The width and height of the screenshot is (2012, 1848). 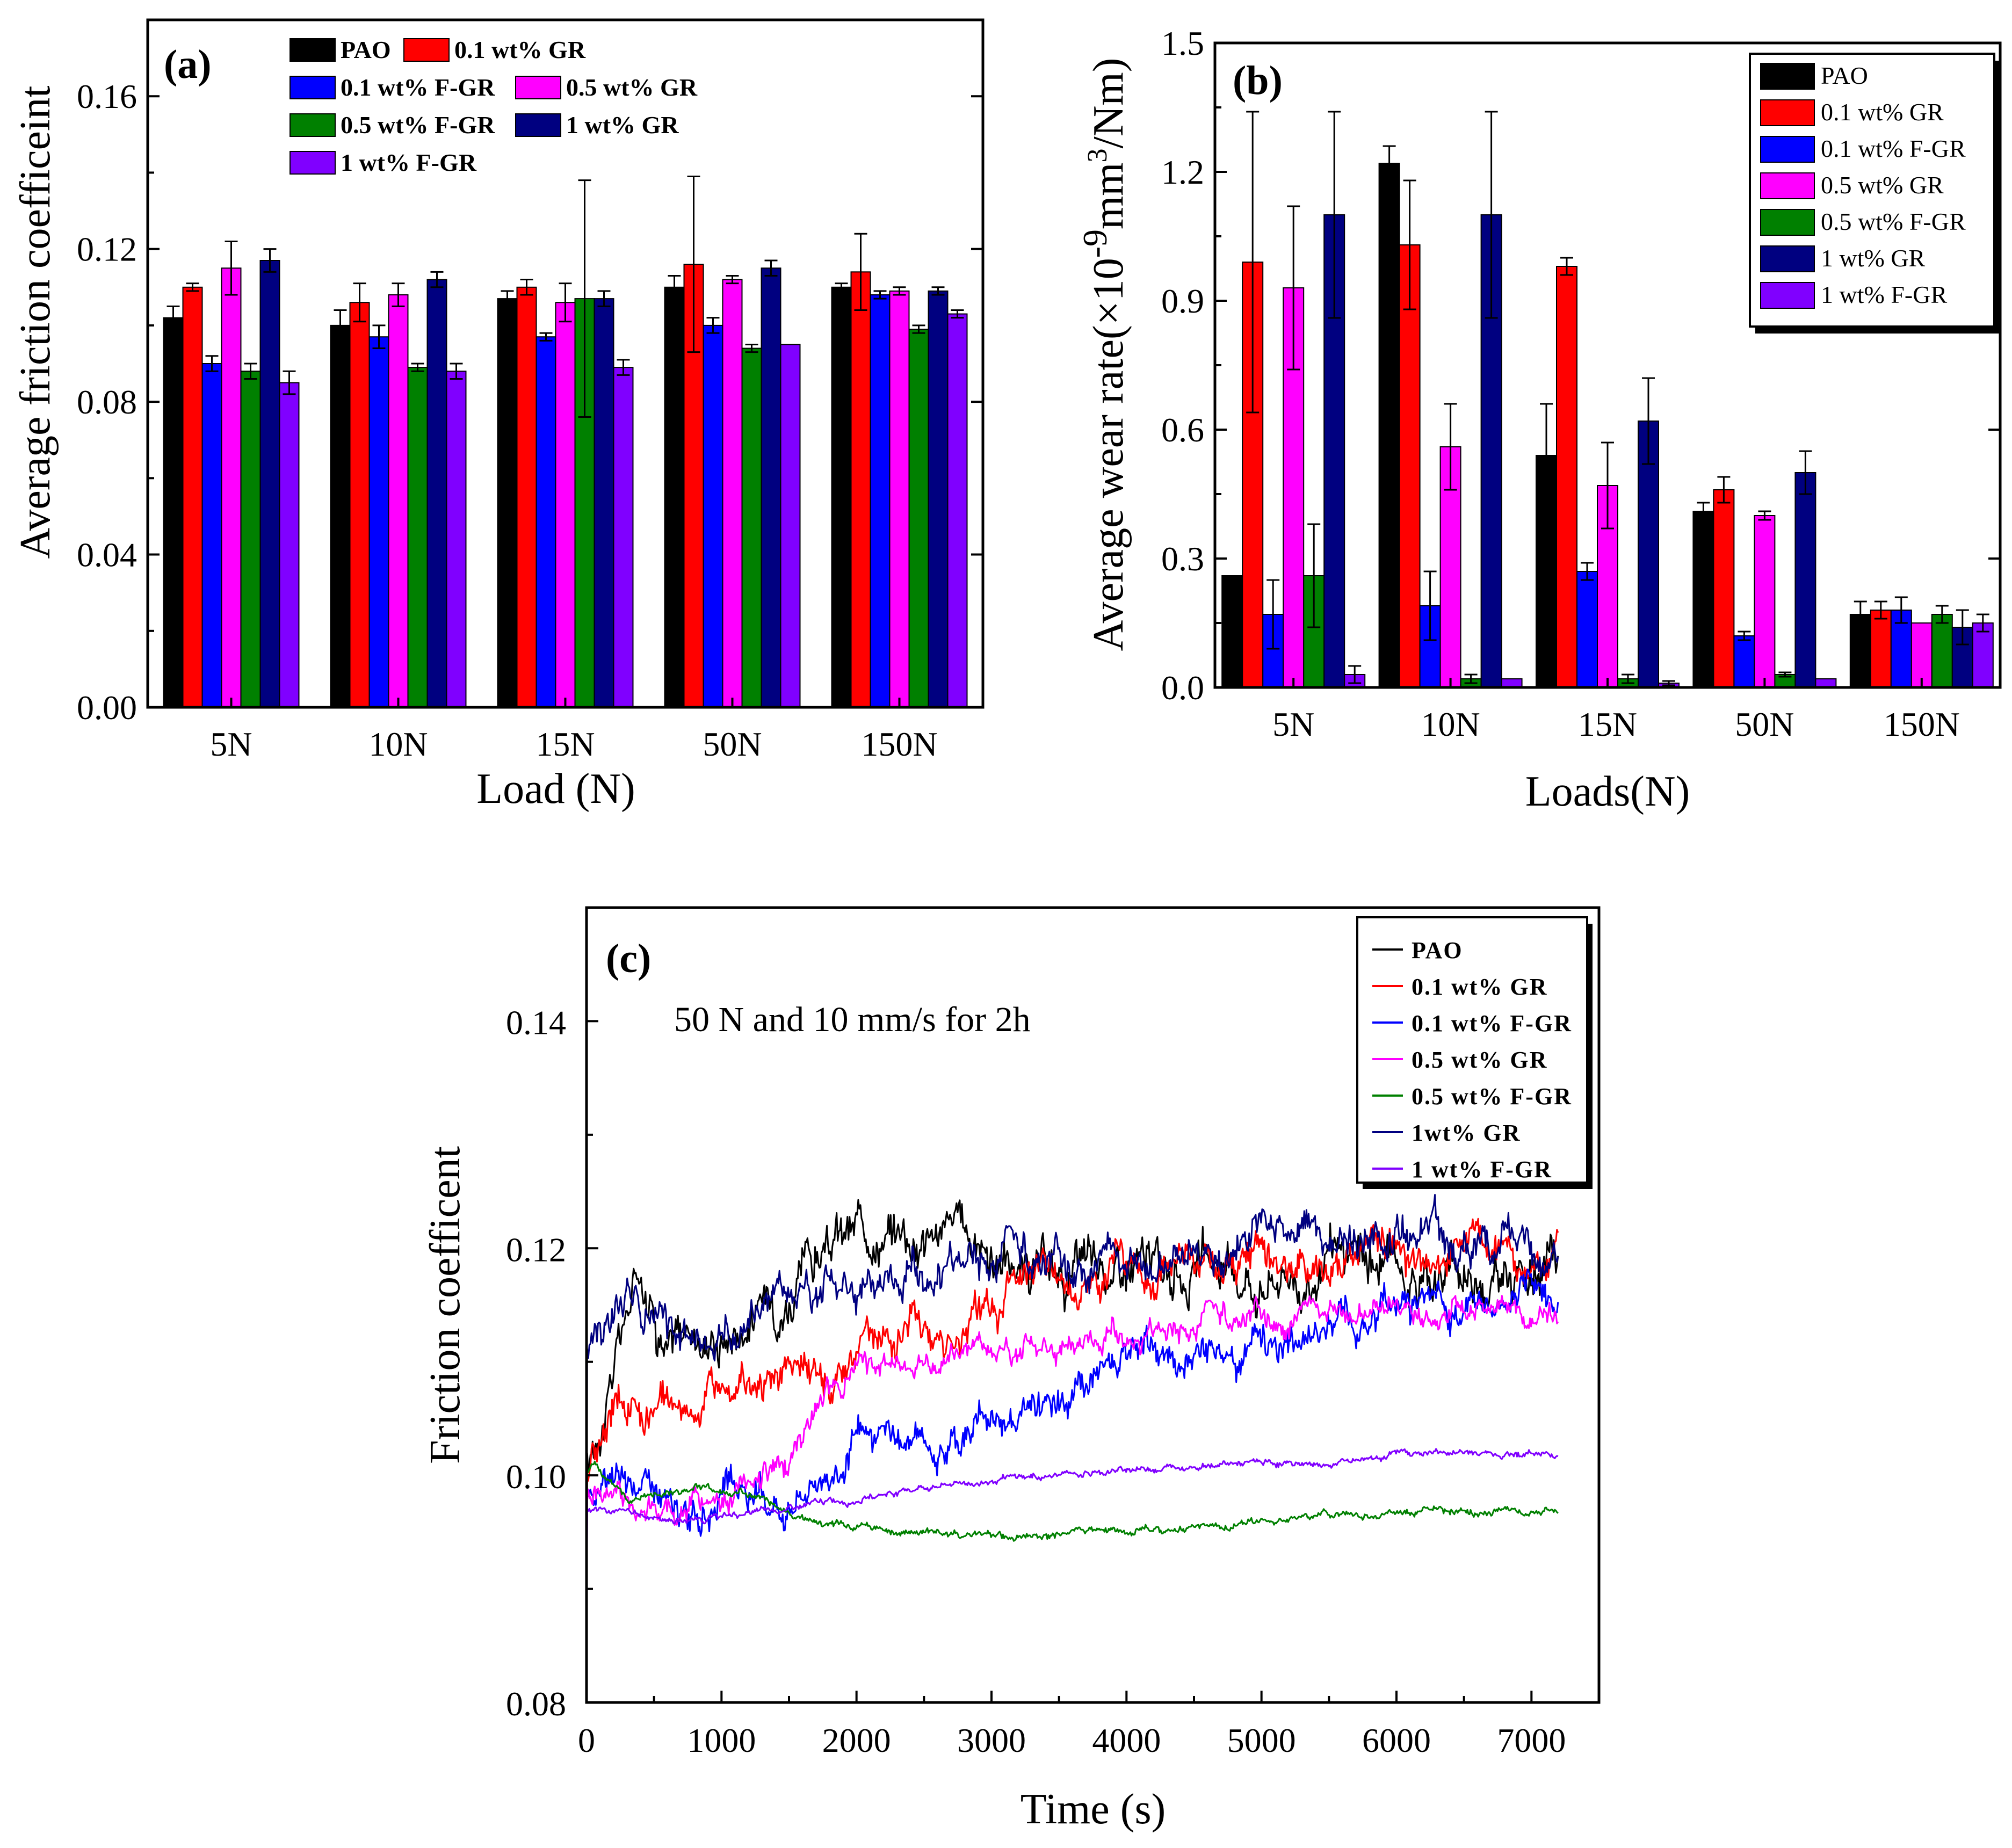 I want to click on panel-b-legend-label: 1 wt% F-GR, so click(x=1884, y=295).